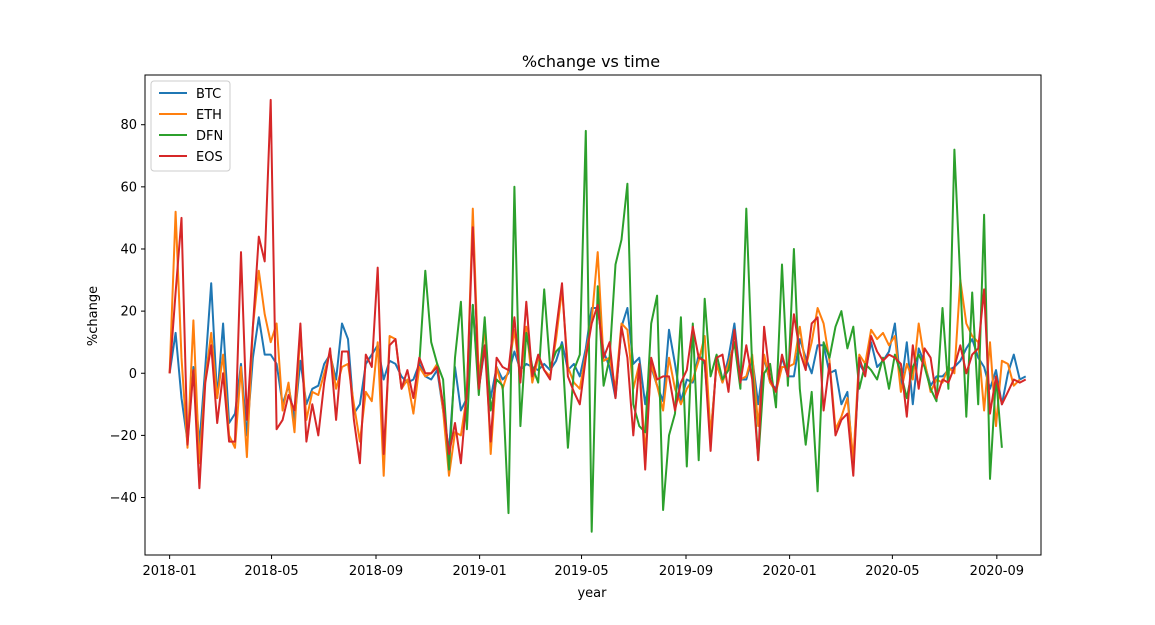 The width and height of the screenshot is (1155, 625). I want to click on legend: BTC ETH DFN EOS, so click(190, 126).